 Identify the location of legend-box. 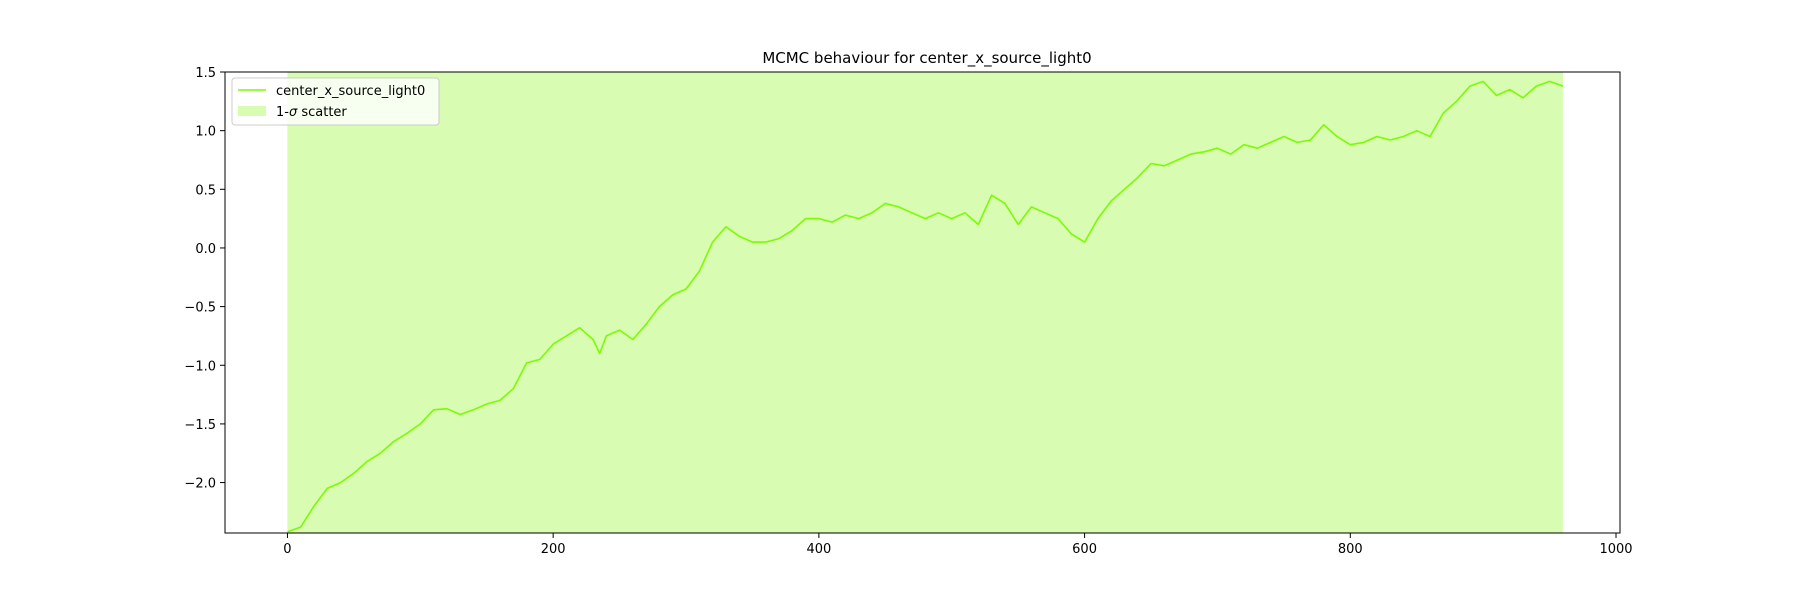
(335, 101).